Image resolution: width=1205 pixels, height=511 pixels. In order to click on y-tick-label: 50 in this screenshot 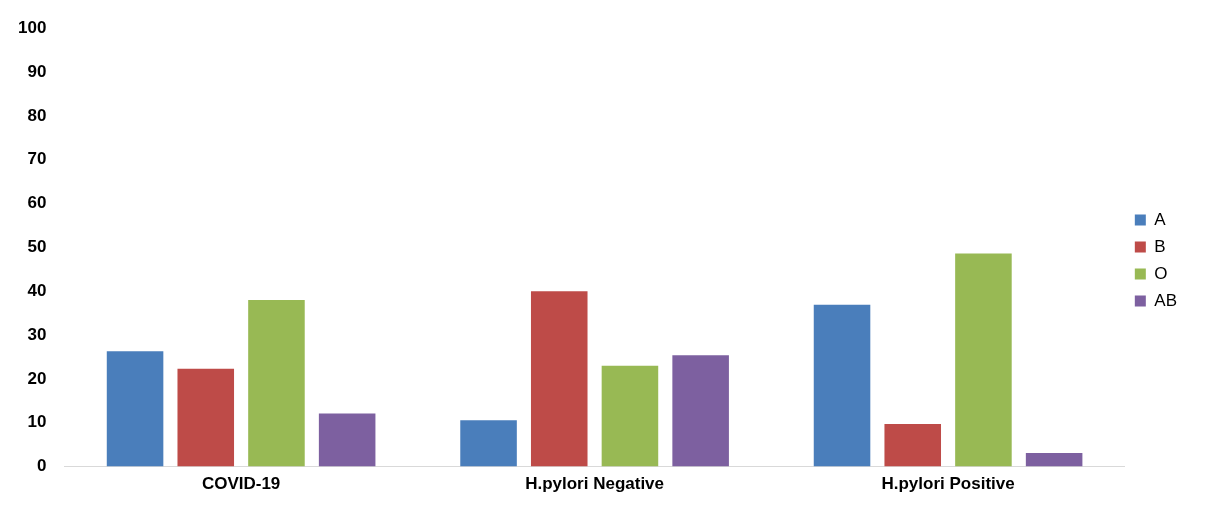, I will do `click(37, 247)`.